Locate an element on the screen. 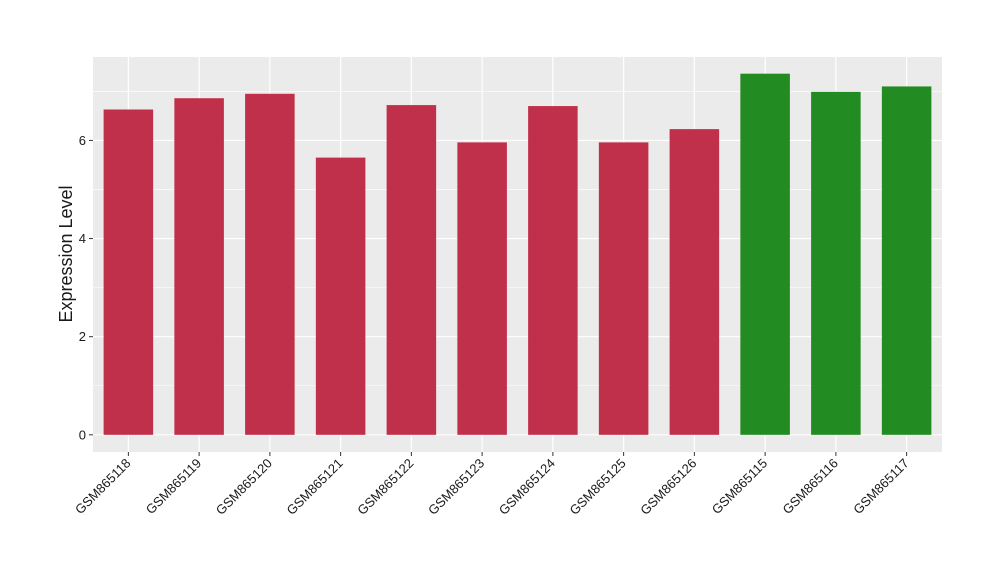 The width and height of the screenshot is (1000, 580). x-tick-label: GSM865123 is located at coordinates (456, 487).